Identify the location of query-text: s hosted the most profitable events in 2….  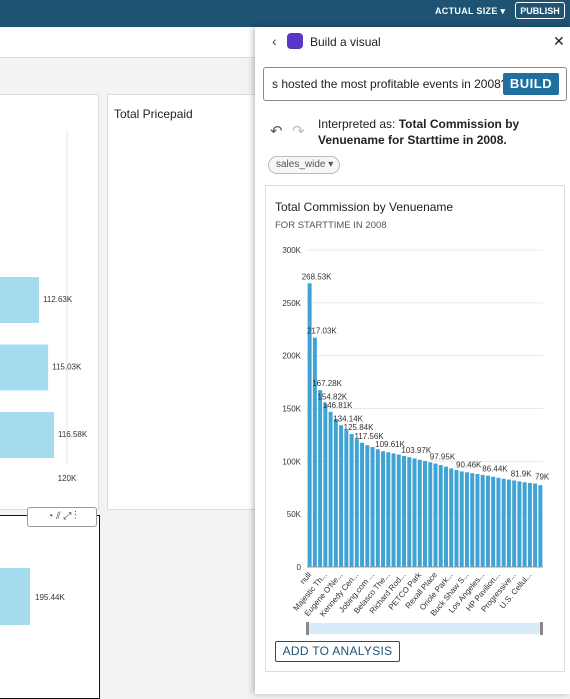
(390, 84).